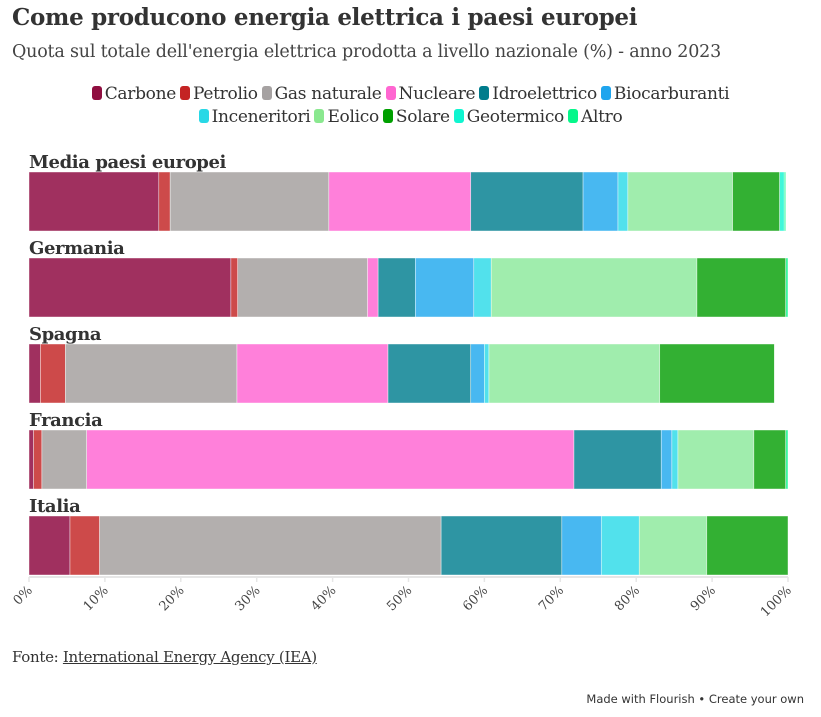  I want to click on bar-segment: Solare: 15.1%, so click(717, 373).